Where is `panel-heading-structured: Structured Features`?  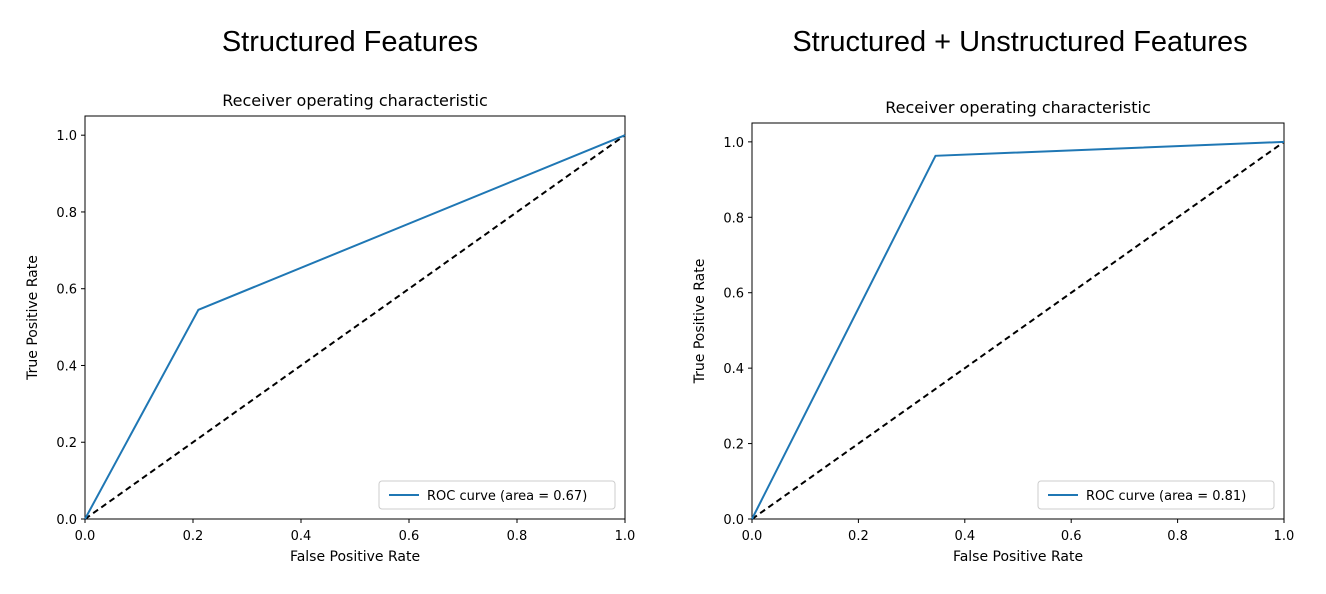 panel-heading-structured: Structured Features is located at coordinates (350, 42).